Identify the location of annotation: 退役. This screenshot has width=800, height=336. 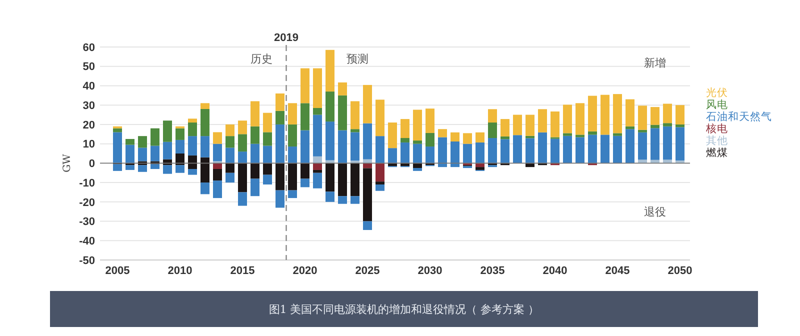
(655, 211).